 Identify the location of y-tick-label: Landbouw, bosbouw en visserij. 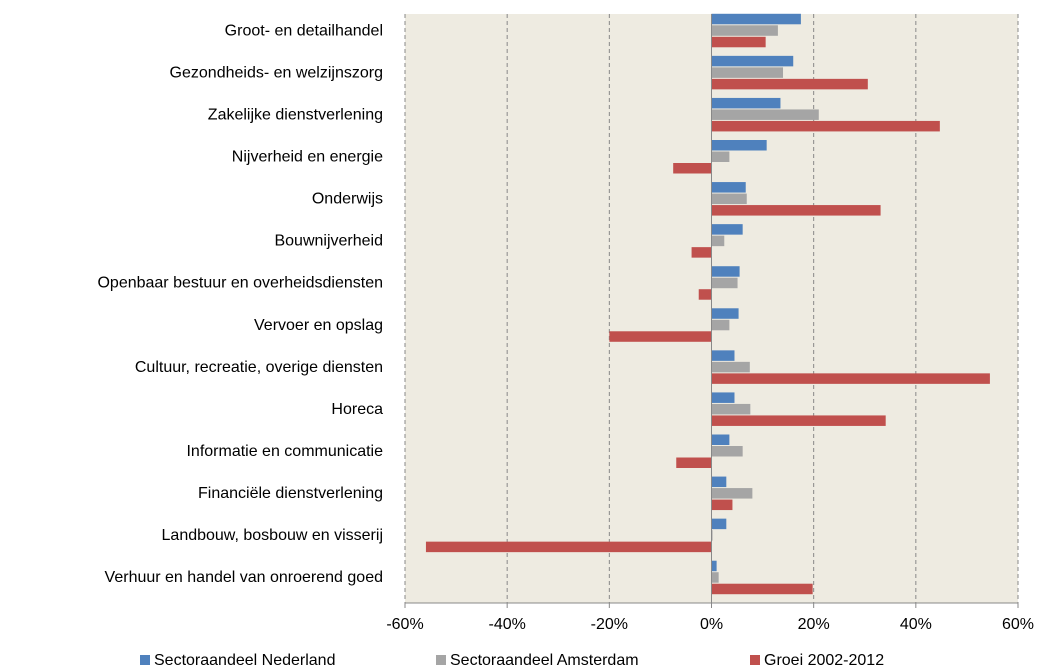
(272, 535).